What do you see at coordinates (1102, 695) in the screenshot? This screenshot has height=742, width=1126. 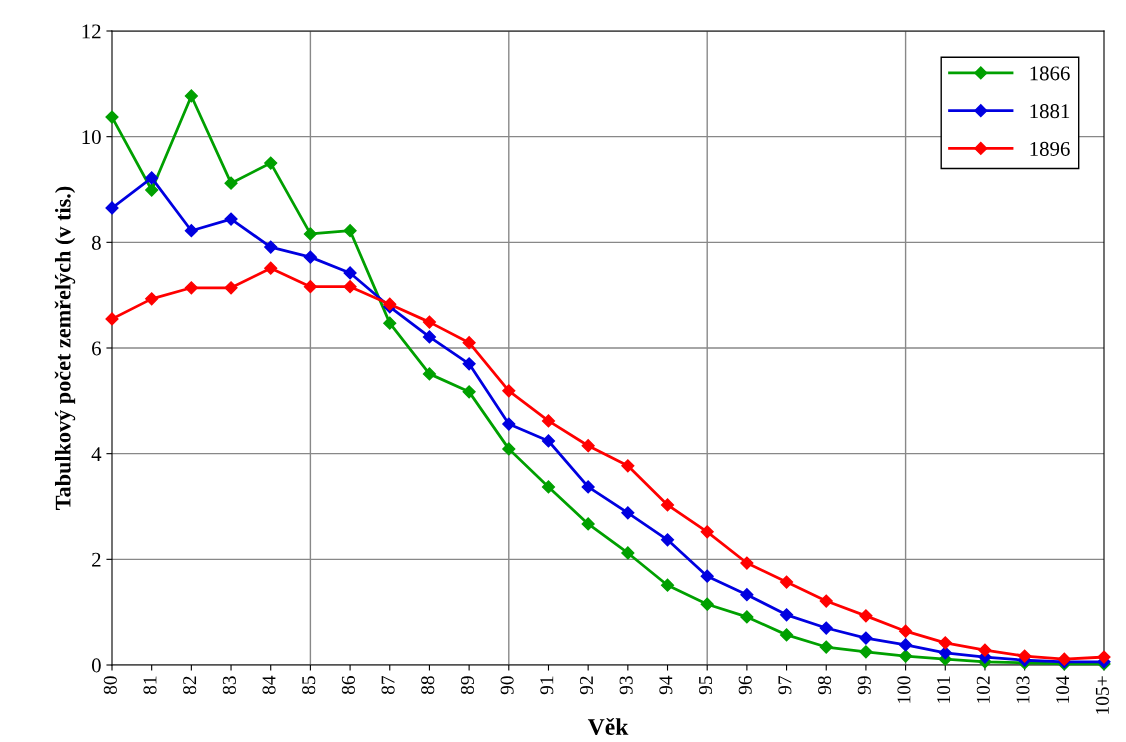 I see `x-tick-label: 105+` at bounding box center [1102, 695].